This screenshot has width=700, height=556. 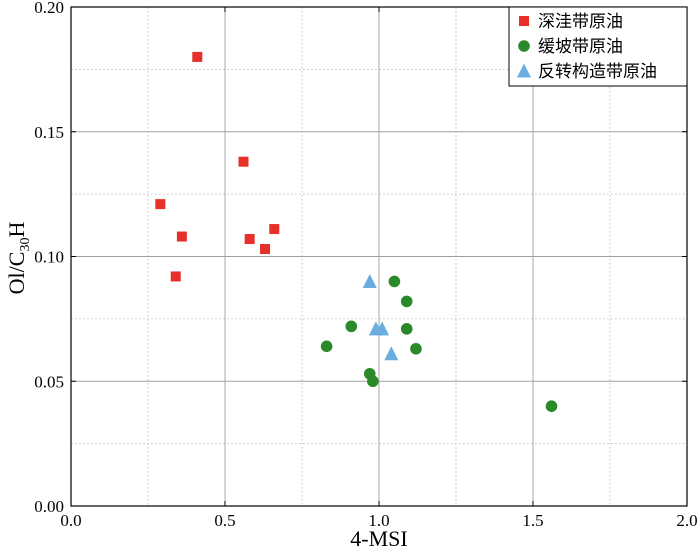 What do you see at coordinates (16, 273) in the screenshot?
I see `y-axis-title-main: Ol/C` at bounding box center [16, 273].